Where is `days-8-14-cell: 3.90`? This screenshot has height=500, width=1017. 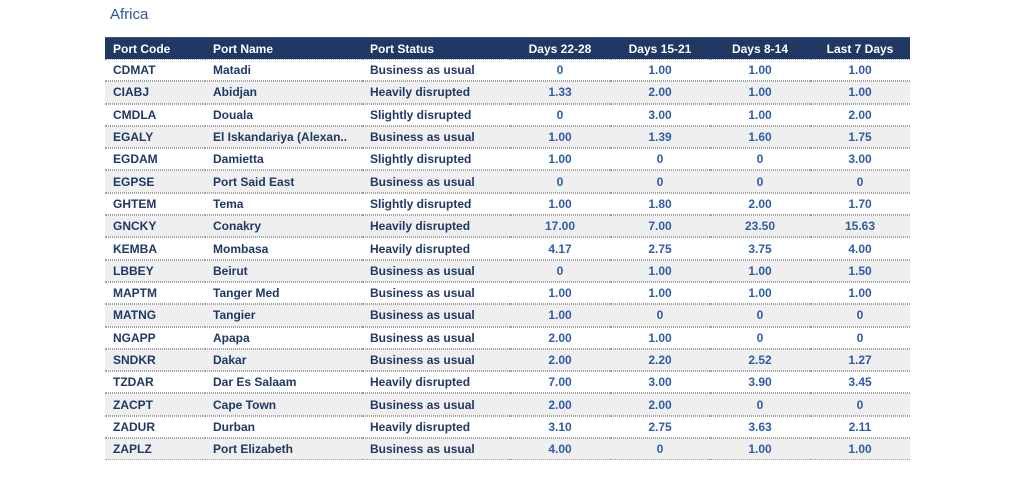 days-8-14-cell: 3.90 is located at coordinates (760, 382).